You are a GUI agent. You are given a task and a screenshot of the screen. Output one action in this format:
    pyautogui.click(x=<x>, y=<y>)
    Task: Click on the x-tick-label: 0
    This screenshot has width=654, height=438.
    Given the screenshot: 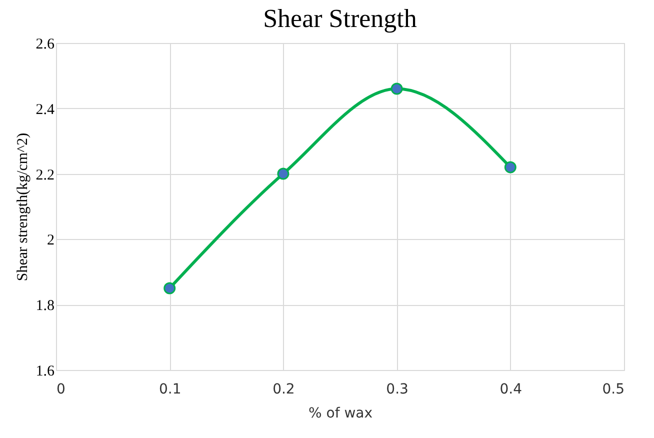 What is the action you would take?
    pyautogui.click(x=61, y=390)
    